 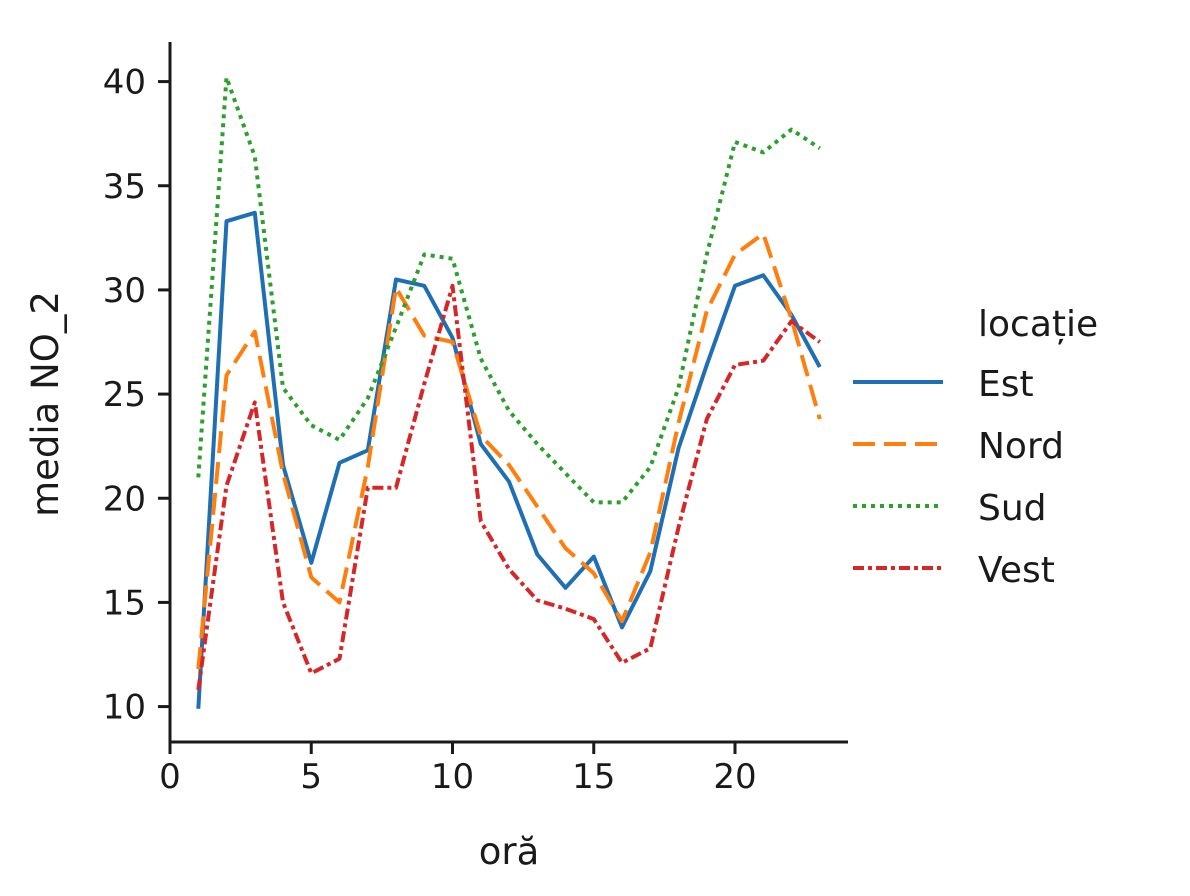 What do you see at coordinates (124, 395) in the screenshot?
I see `y-tick-label: 25` at bounding box center [124, 395].